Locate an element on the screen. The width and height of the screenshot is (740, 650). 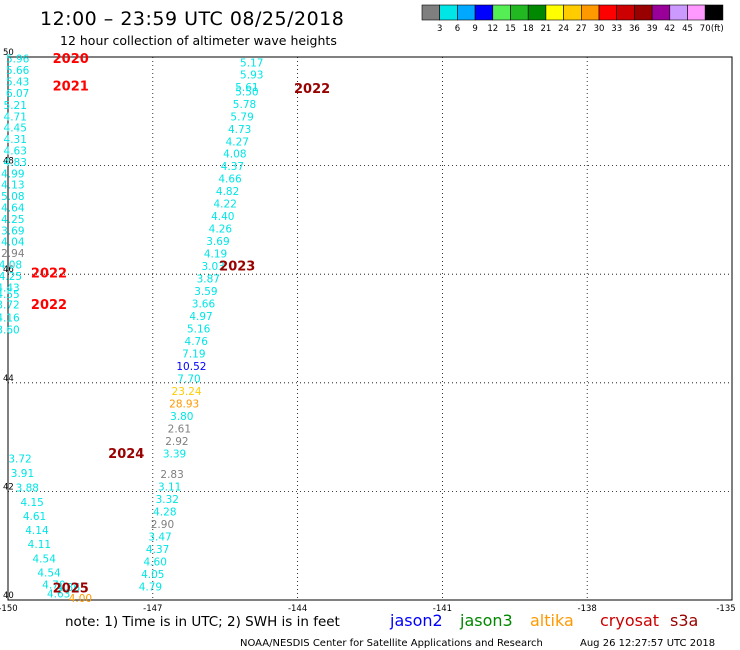
wave-height-value: 4.15 is located at coordinates (31, 503).